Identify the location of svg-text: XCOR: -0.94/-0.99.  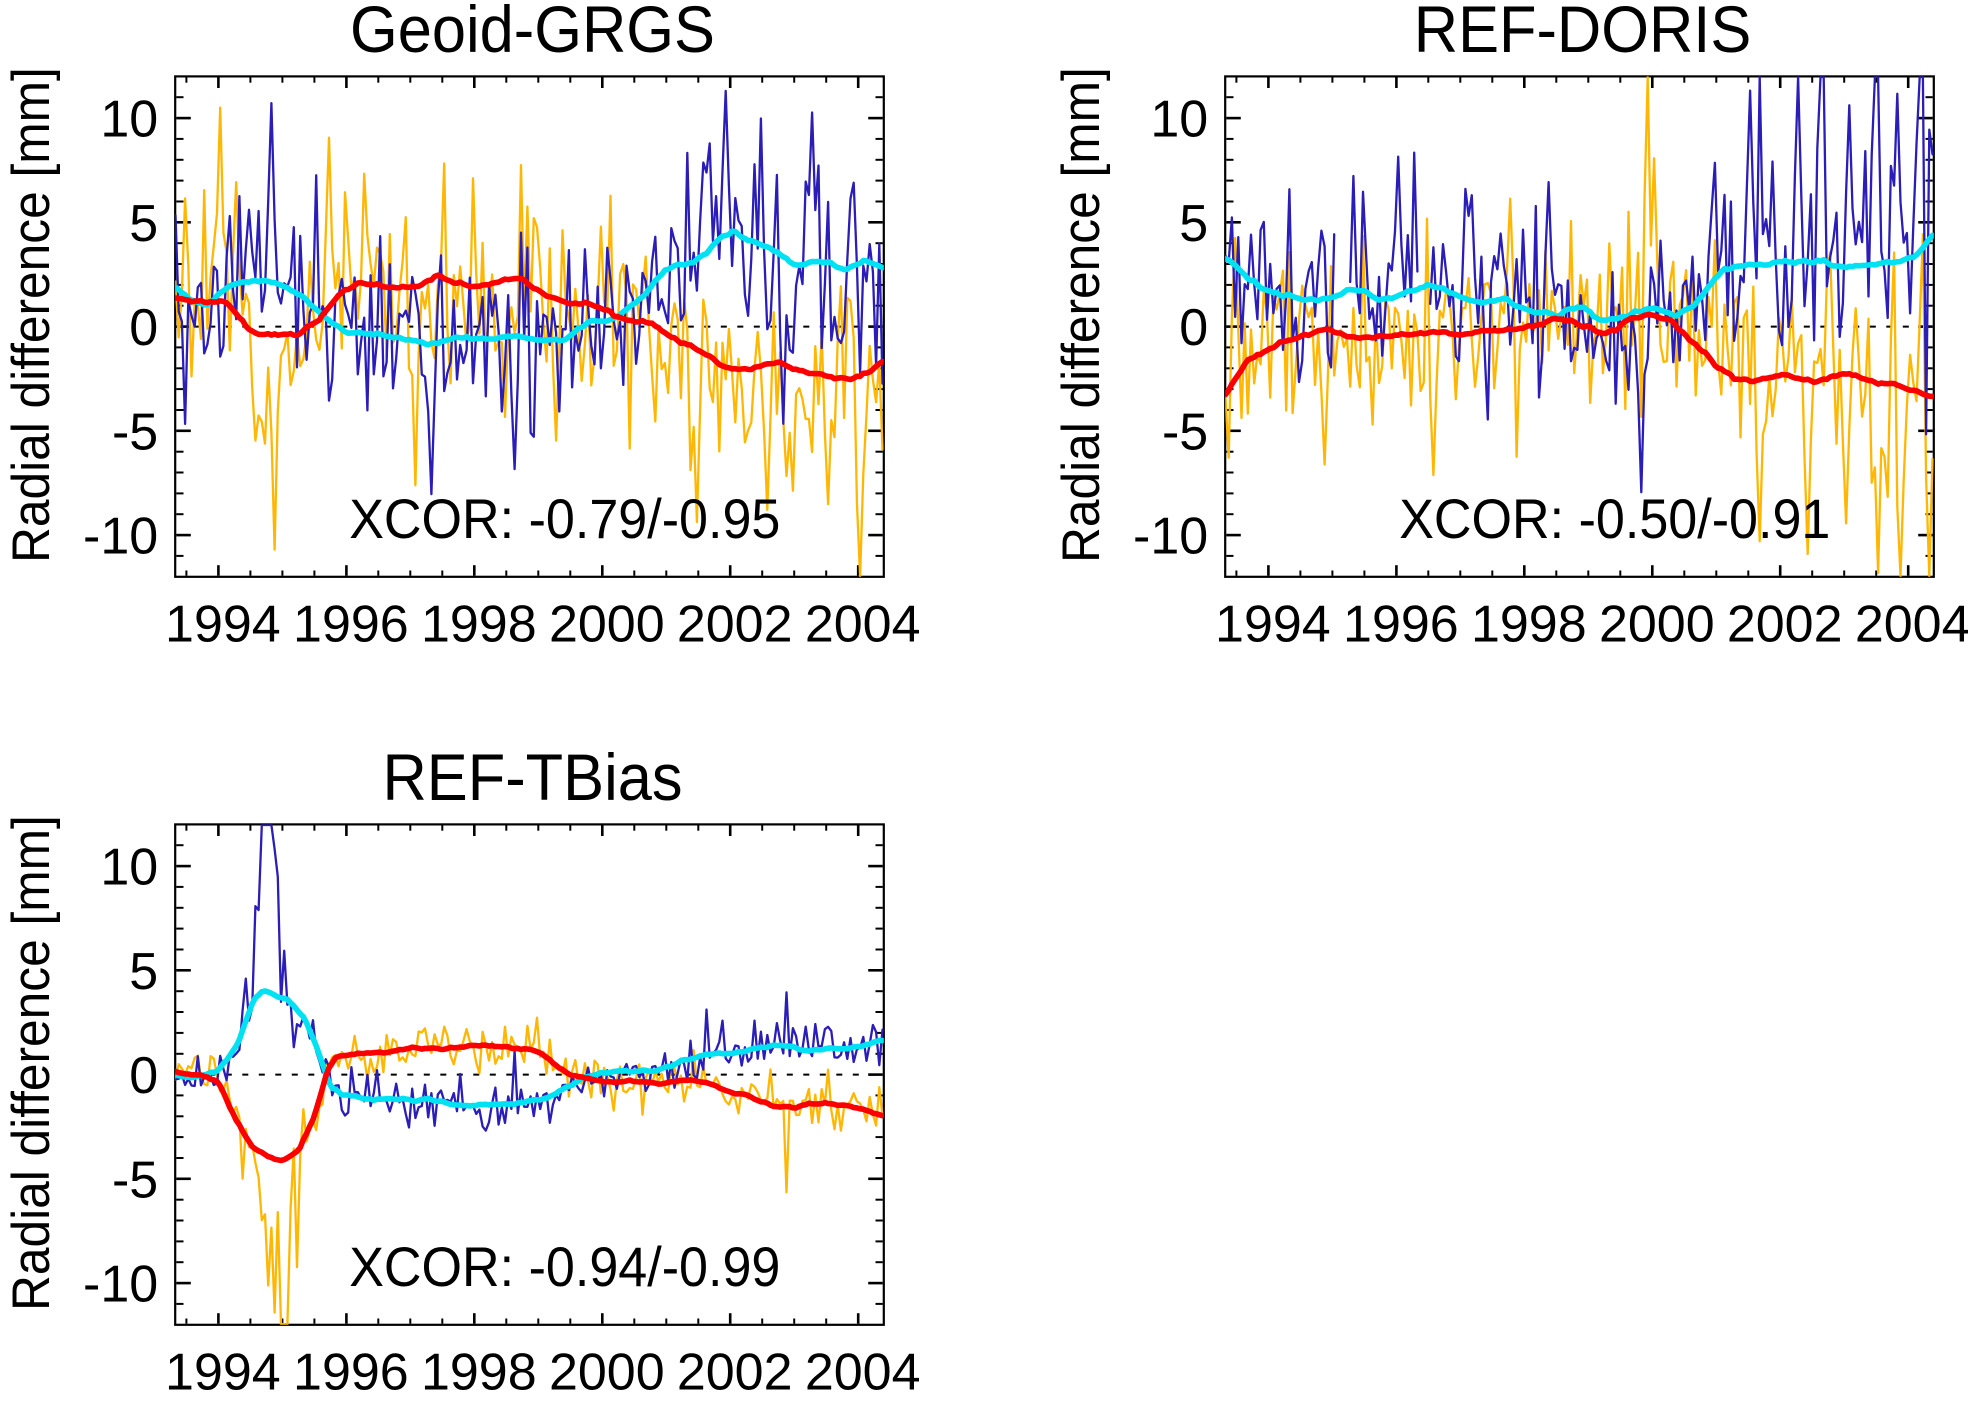
(564, 1267).